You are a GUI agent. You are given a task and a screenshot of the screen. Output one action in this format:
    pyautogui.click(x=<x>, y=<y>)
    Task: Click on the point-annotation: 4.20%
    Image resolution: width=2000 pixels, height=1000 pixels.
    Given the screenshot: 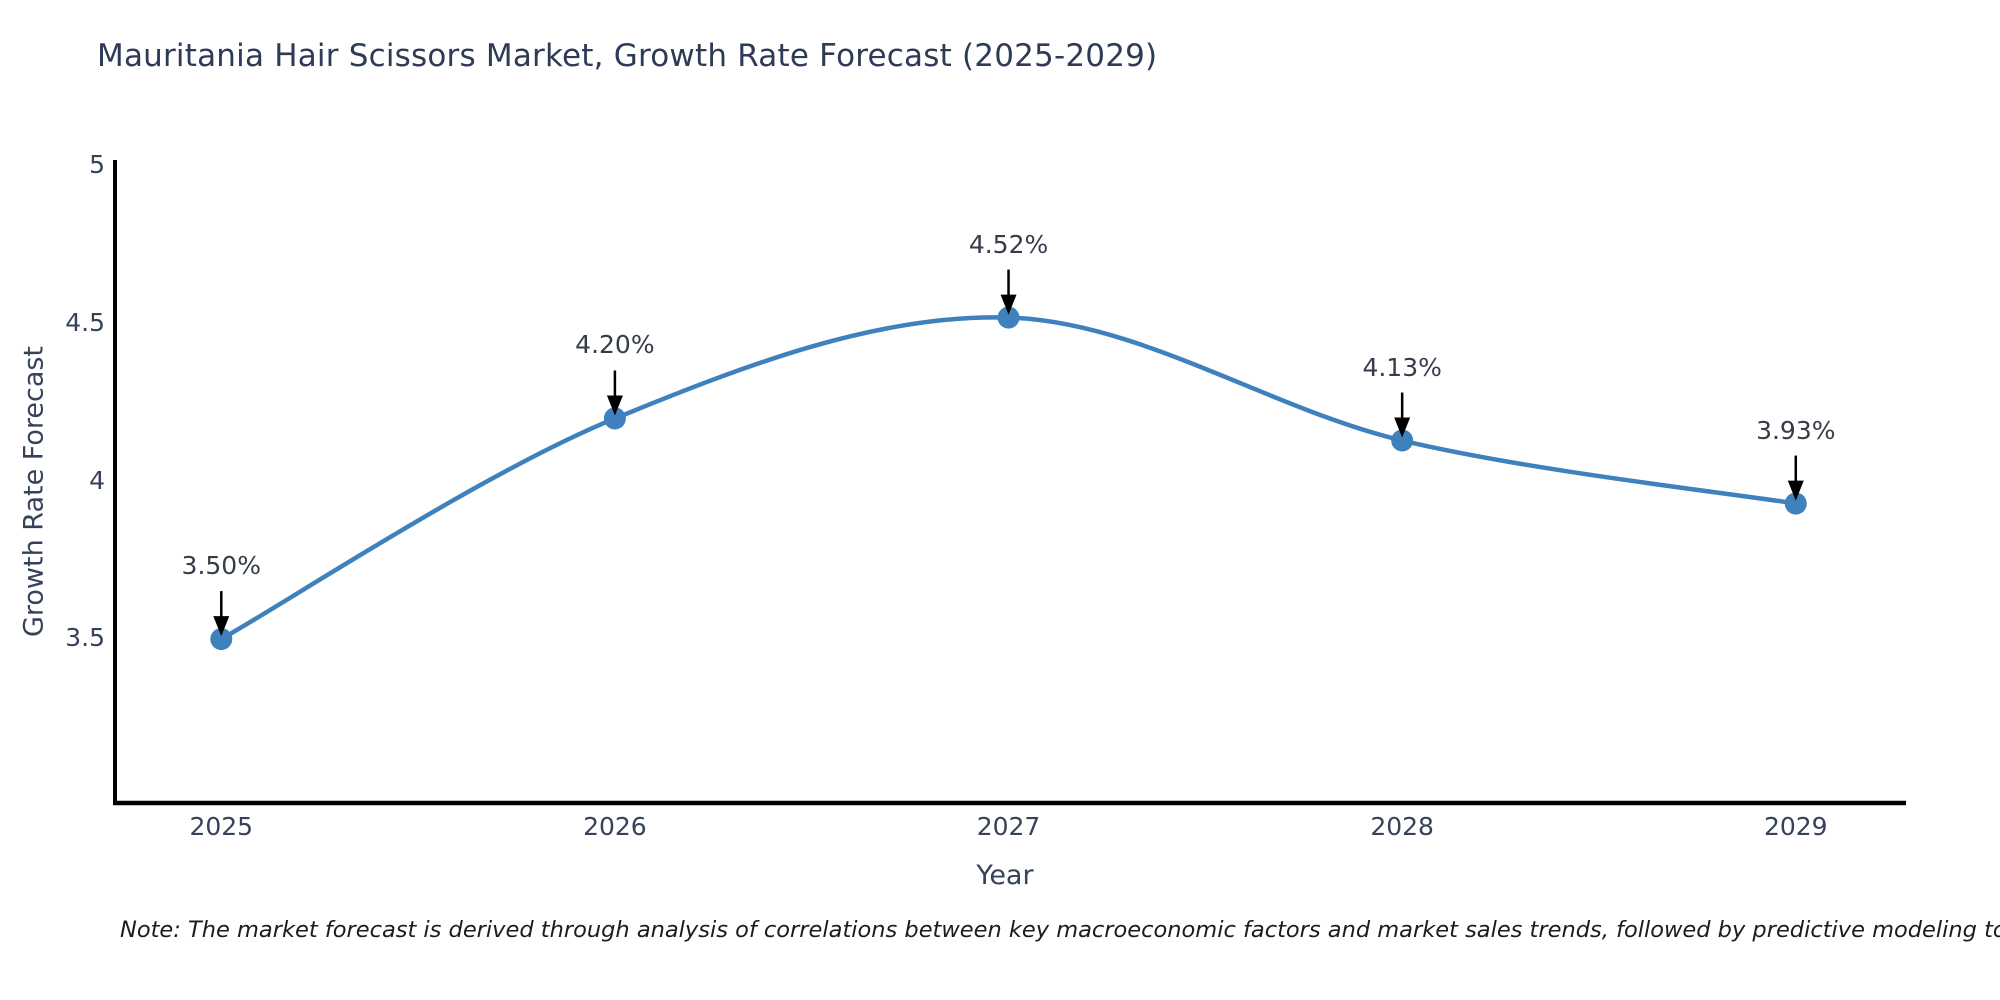 What is the action you would take?
    pyautogui.click(x=615, y=345)
    